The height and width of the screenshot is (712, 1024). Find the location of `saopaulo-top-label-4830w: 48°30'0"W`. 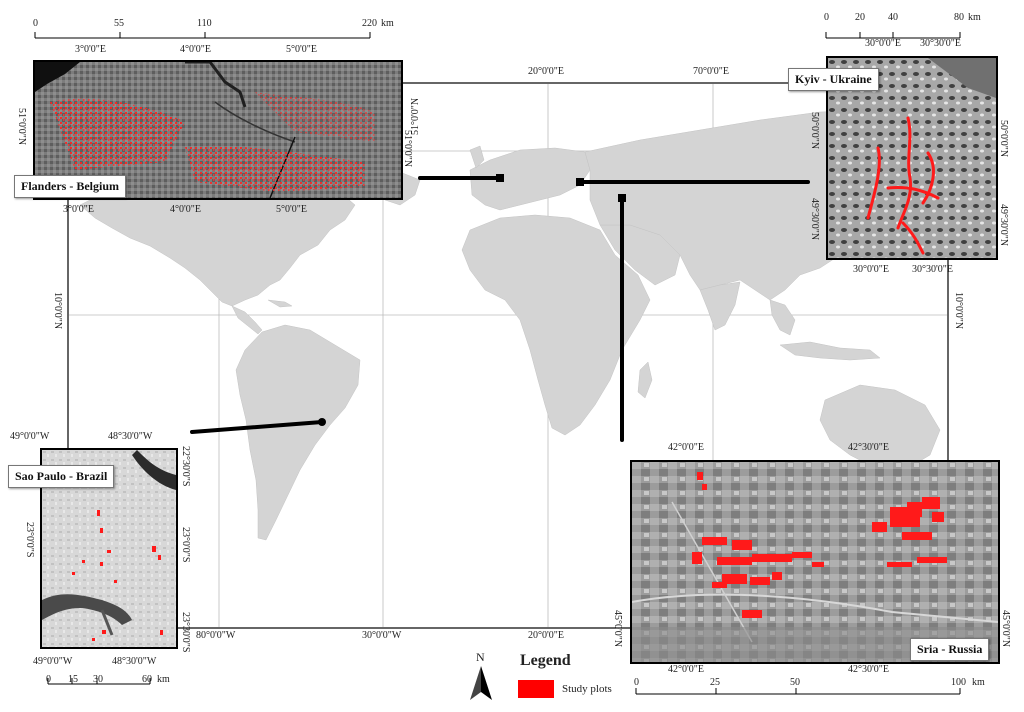

saopaulo-top-label-4830w: 48°30'0"W is located at coordinates (130, 436).